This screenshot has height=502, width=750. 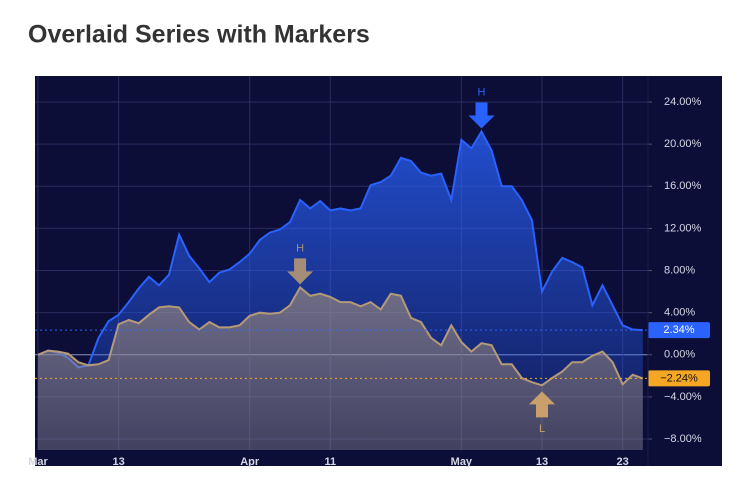 I want to click on marker-label: L, so click(x=542, y=429).